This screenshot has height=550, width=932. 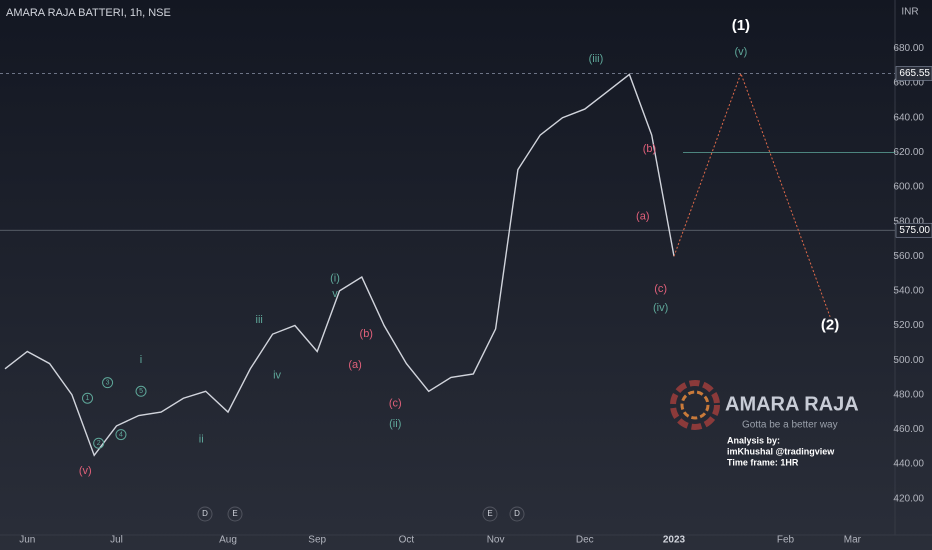 I want to click on price-level-label: 665.55, so click(x=914, y=73).